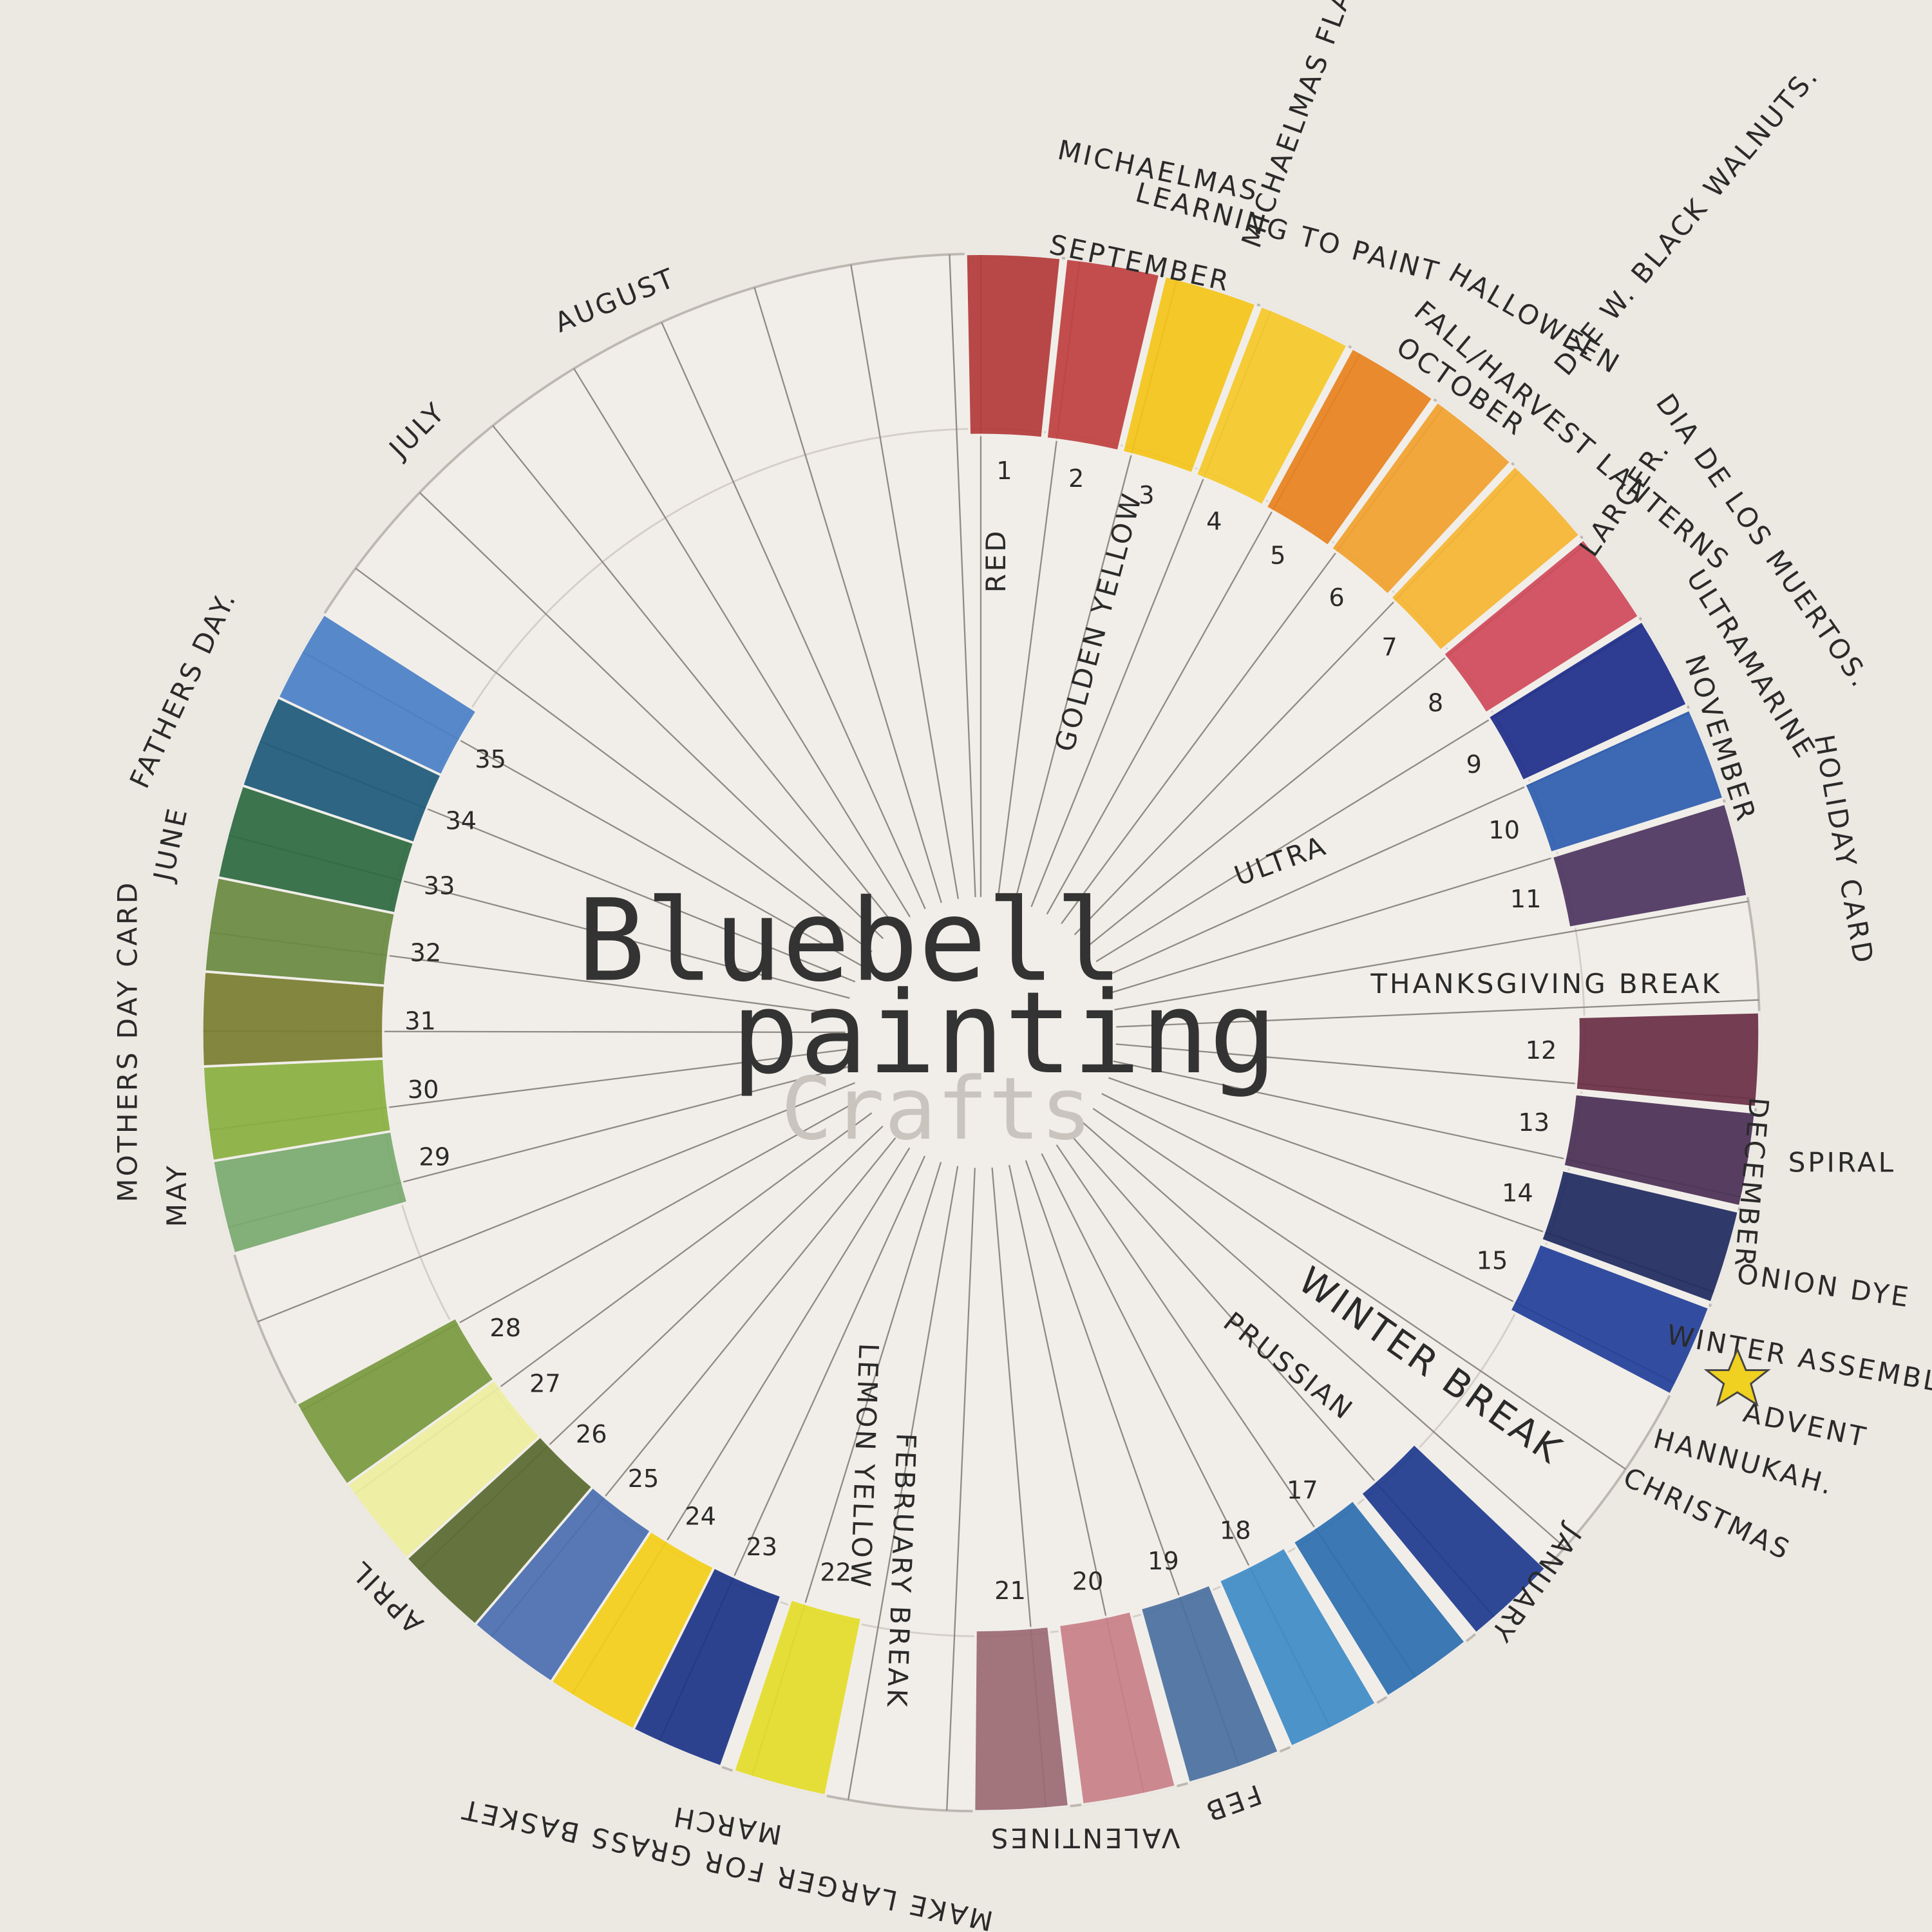  I want to click on event: SPIRAL, so click(1842, 1163).